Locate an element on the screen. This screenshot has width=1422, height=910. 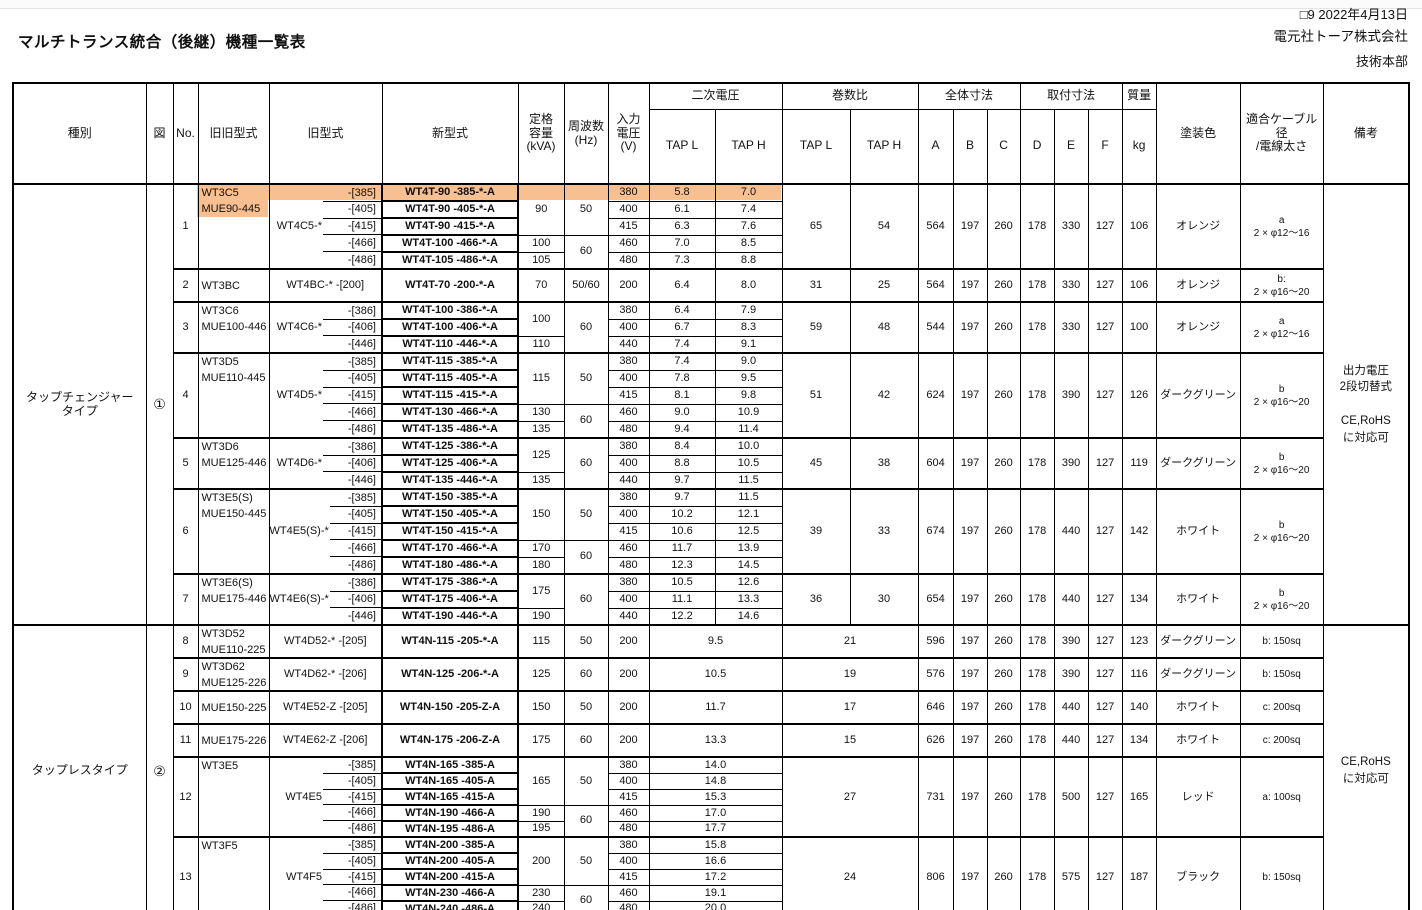
paint-color-cell: ダークグリーン is located at coordinates (1198, 641).